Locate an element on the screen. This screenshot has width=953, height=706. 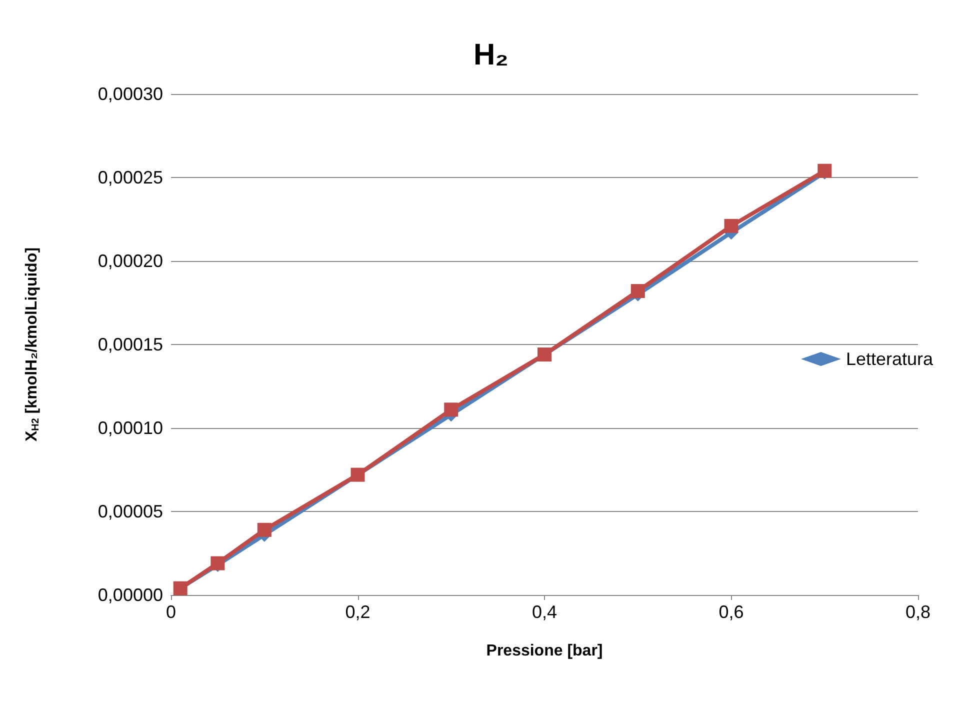
x-tick-label: 0,6 is located at coordinates (731, 612).